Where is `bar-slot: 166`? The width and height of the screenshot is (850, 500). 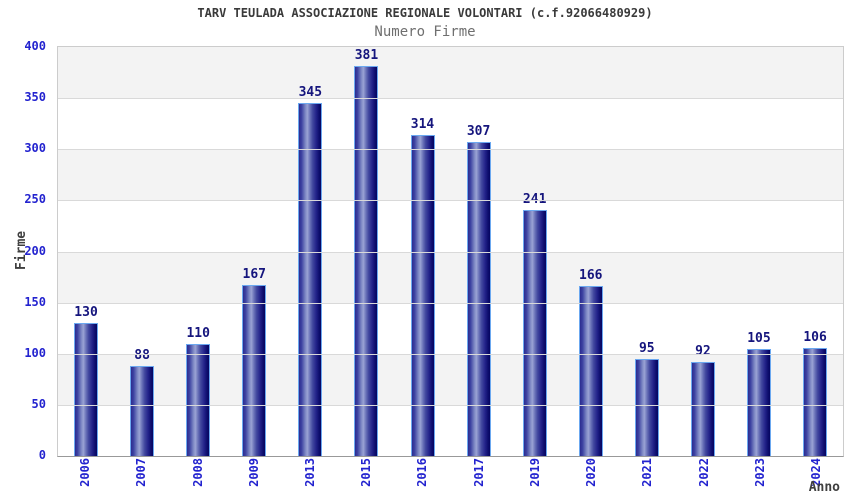 bar-slot: 166 is located at coordinates (591, 251).